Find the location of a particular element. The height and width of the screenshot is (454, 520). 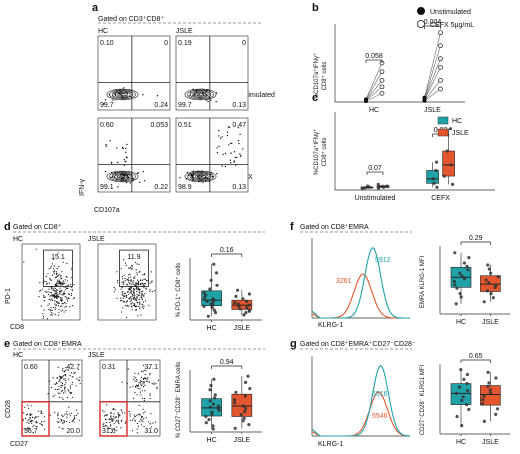

quadrant-value-tr: 0 is located at coordinates (244, 43).